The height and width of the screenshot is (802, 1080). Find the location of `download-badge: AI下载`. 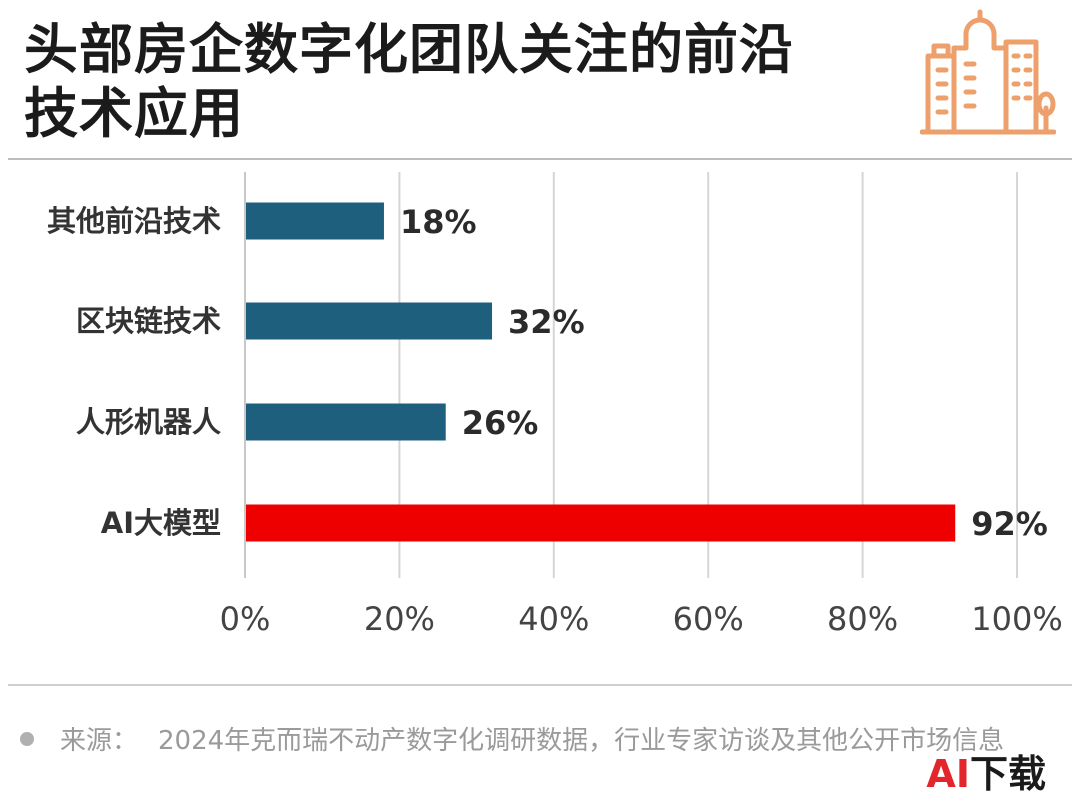

download-badge: AI下载 is located at coordinates (986, 774).